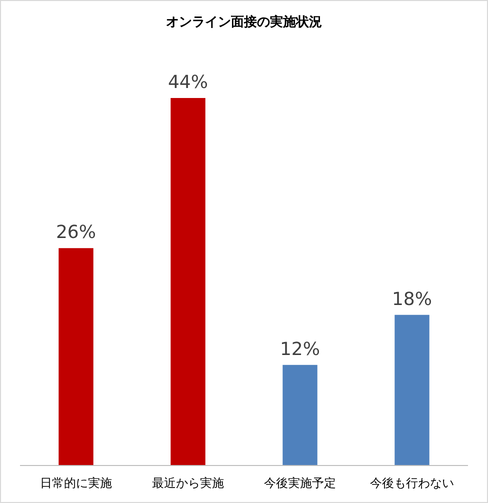  Describe the element at coordinates (188, 483) in the screenshot. I see `x-tick-label: 最近から実施` at that location.